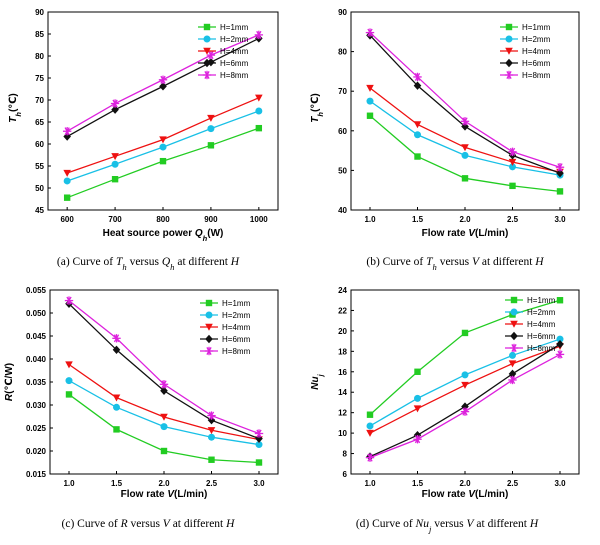  I want to click on x-tick-label: 800, so click(163, 219).